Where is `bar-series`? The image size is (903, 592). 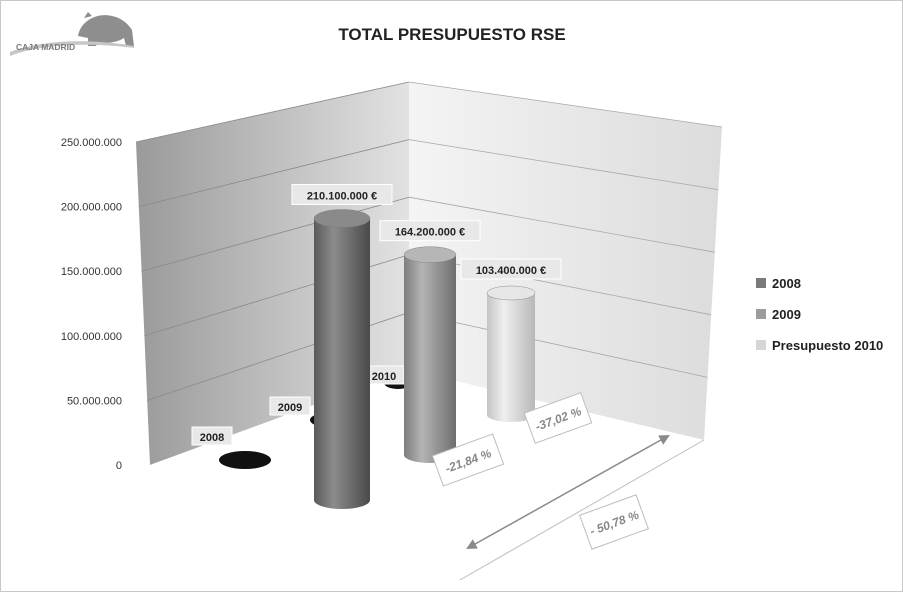 bar-series is located at coordinates (424, 359).